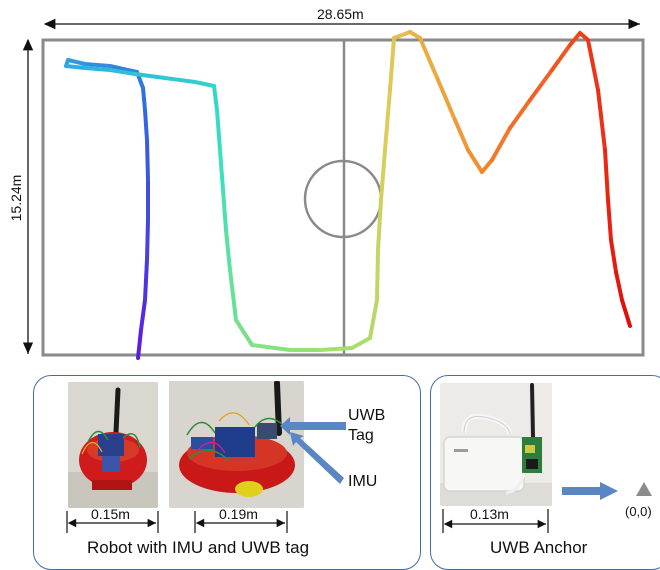 Image resolution: width=660 pixels, height=570 pixels. Describe the element at coordinates (644, 489) in the screenshot. I see `origin-marker-icon` at that location.